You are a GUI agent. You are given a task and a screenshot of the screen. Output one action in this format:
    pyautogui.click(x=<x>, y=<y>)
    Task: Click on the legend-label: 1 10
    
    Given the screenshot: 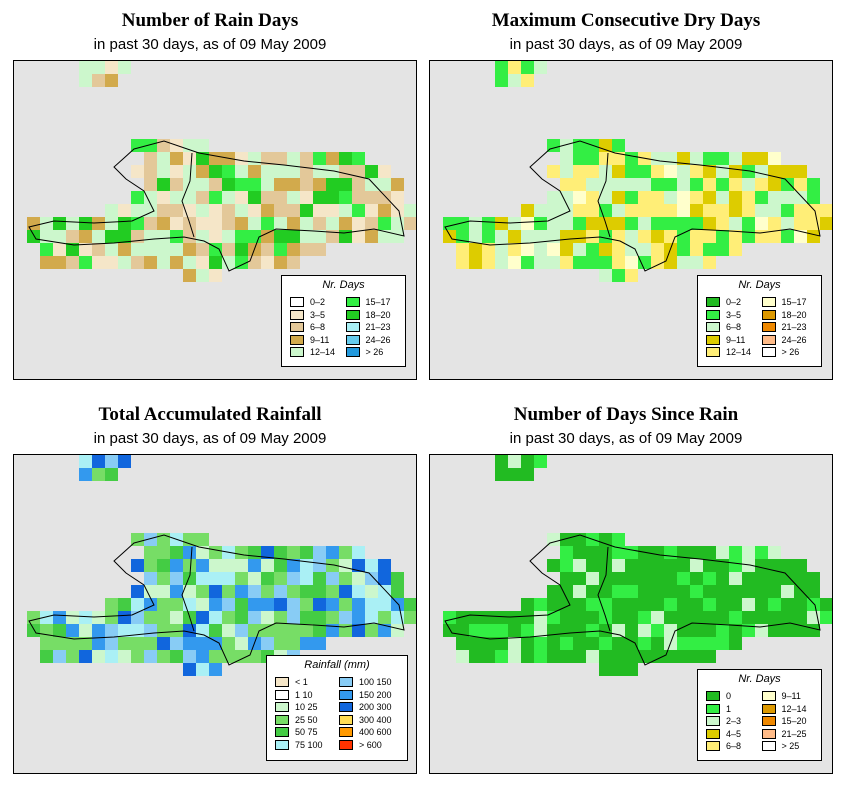 What is the action you would take?
    pyautogui.click(x=304, y=694)
    